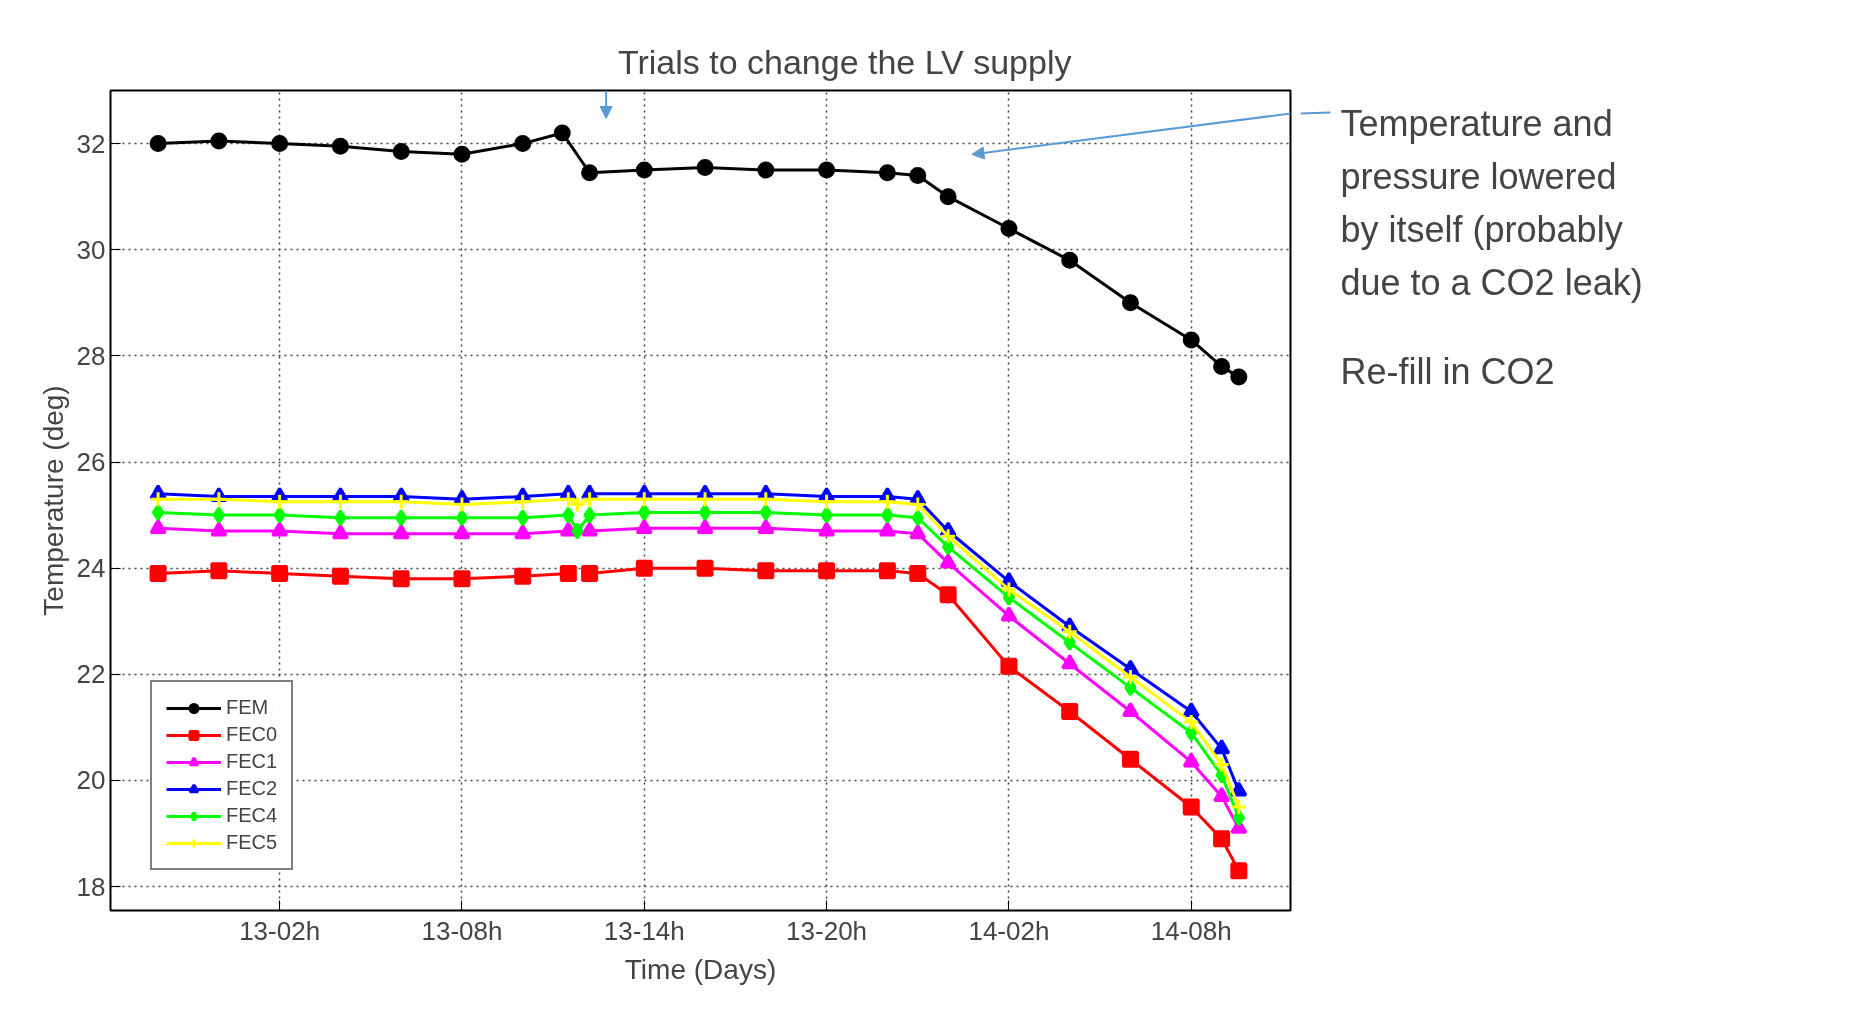 This screenshot has height=1034, width=1870. Describe the element at coordinates (462, 930) in the screenshot. I see `x-tick-label: 13-08h` at that location.